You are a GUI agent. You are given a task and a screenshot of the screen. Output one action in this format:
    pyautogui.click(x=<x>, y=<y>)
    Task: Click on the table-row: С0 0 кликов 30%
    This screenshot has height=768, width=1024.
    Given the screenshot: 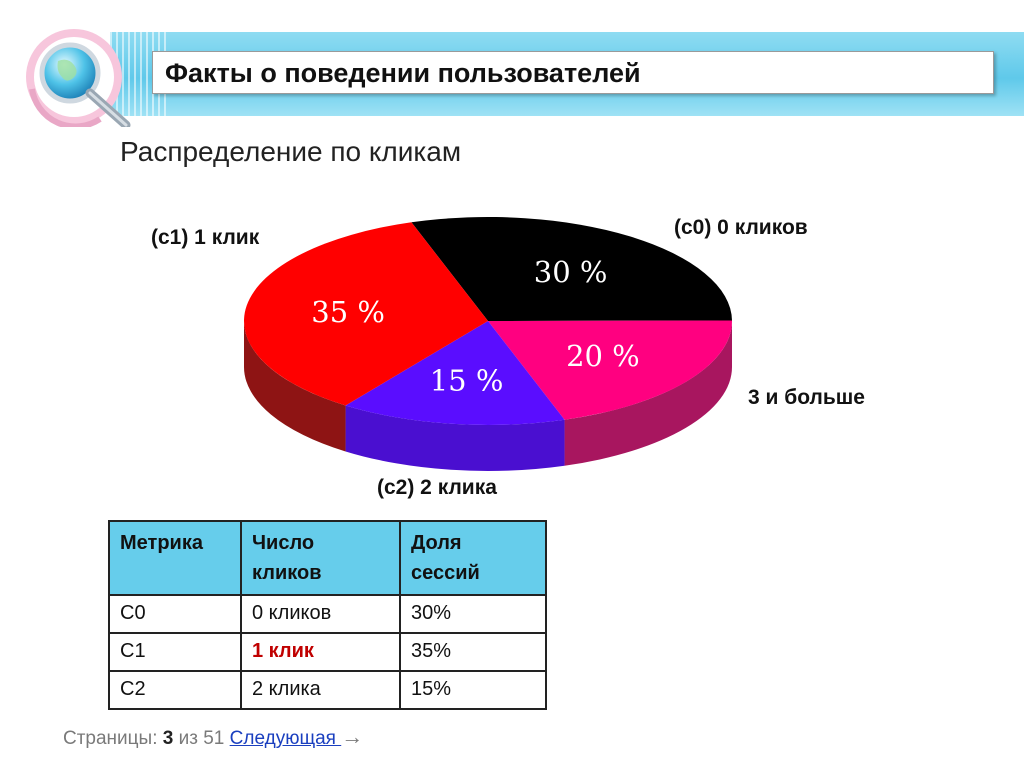 What is the action you would take?
    pyautogui.click(x=327, y=614)
    